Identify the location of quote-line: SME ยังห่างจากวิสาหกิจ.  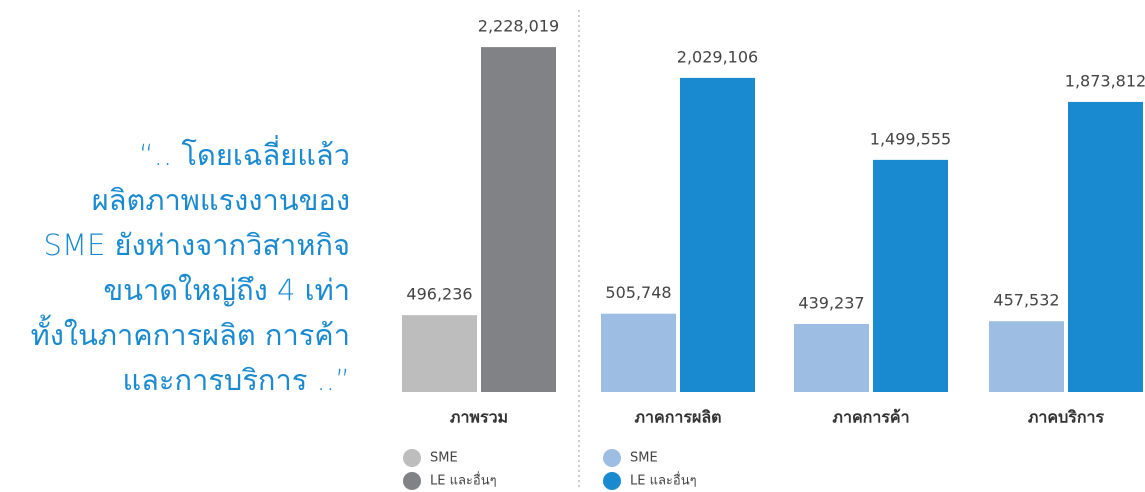
(197, 245).